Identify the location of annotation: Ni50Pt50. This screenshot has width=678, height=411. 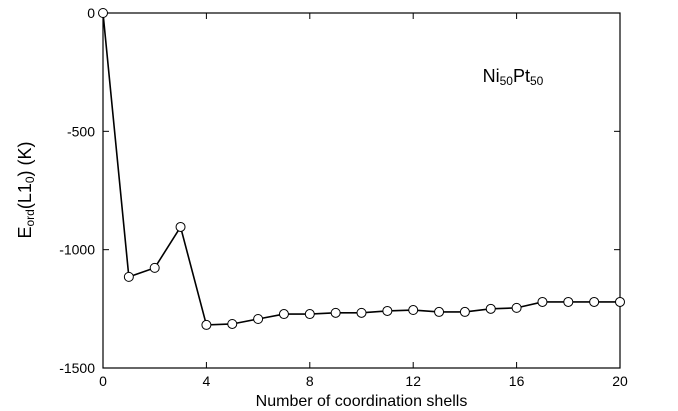
(513, 77).